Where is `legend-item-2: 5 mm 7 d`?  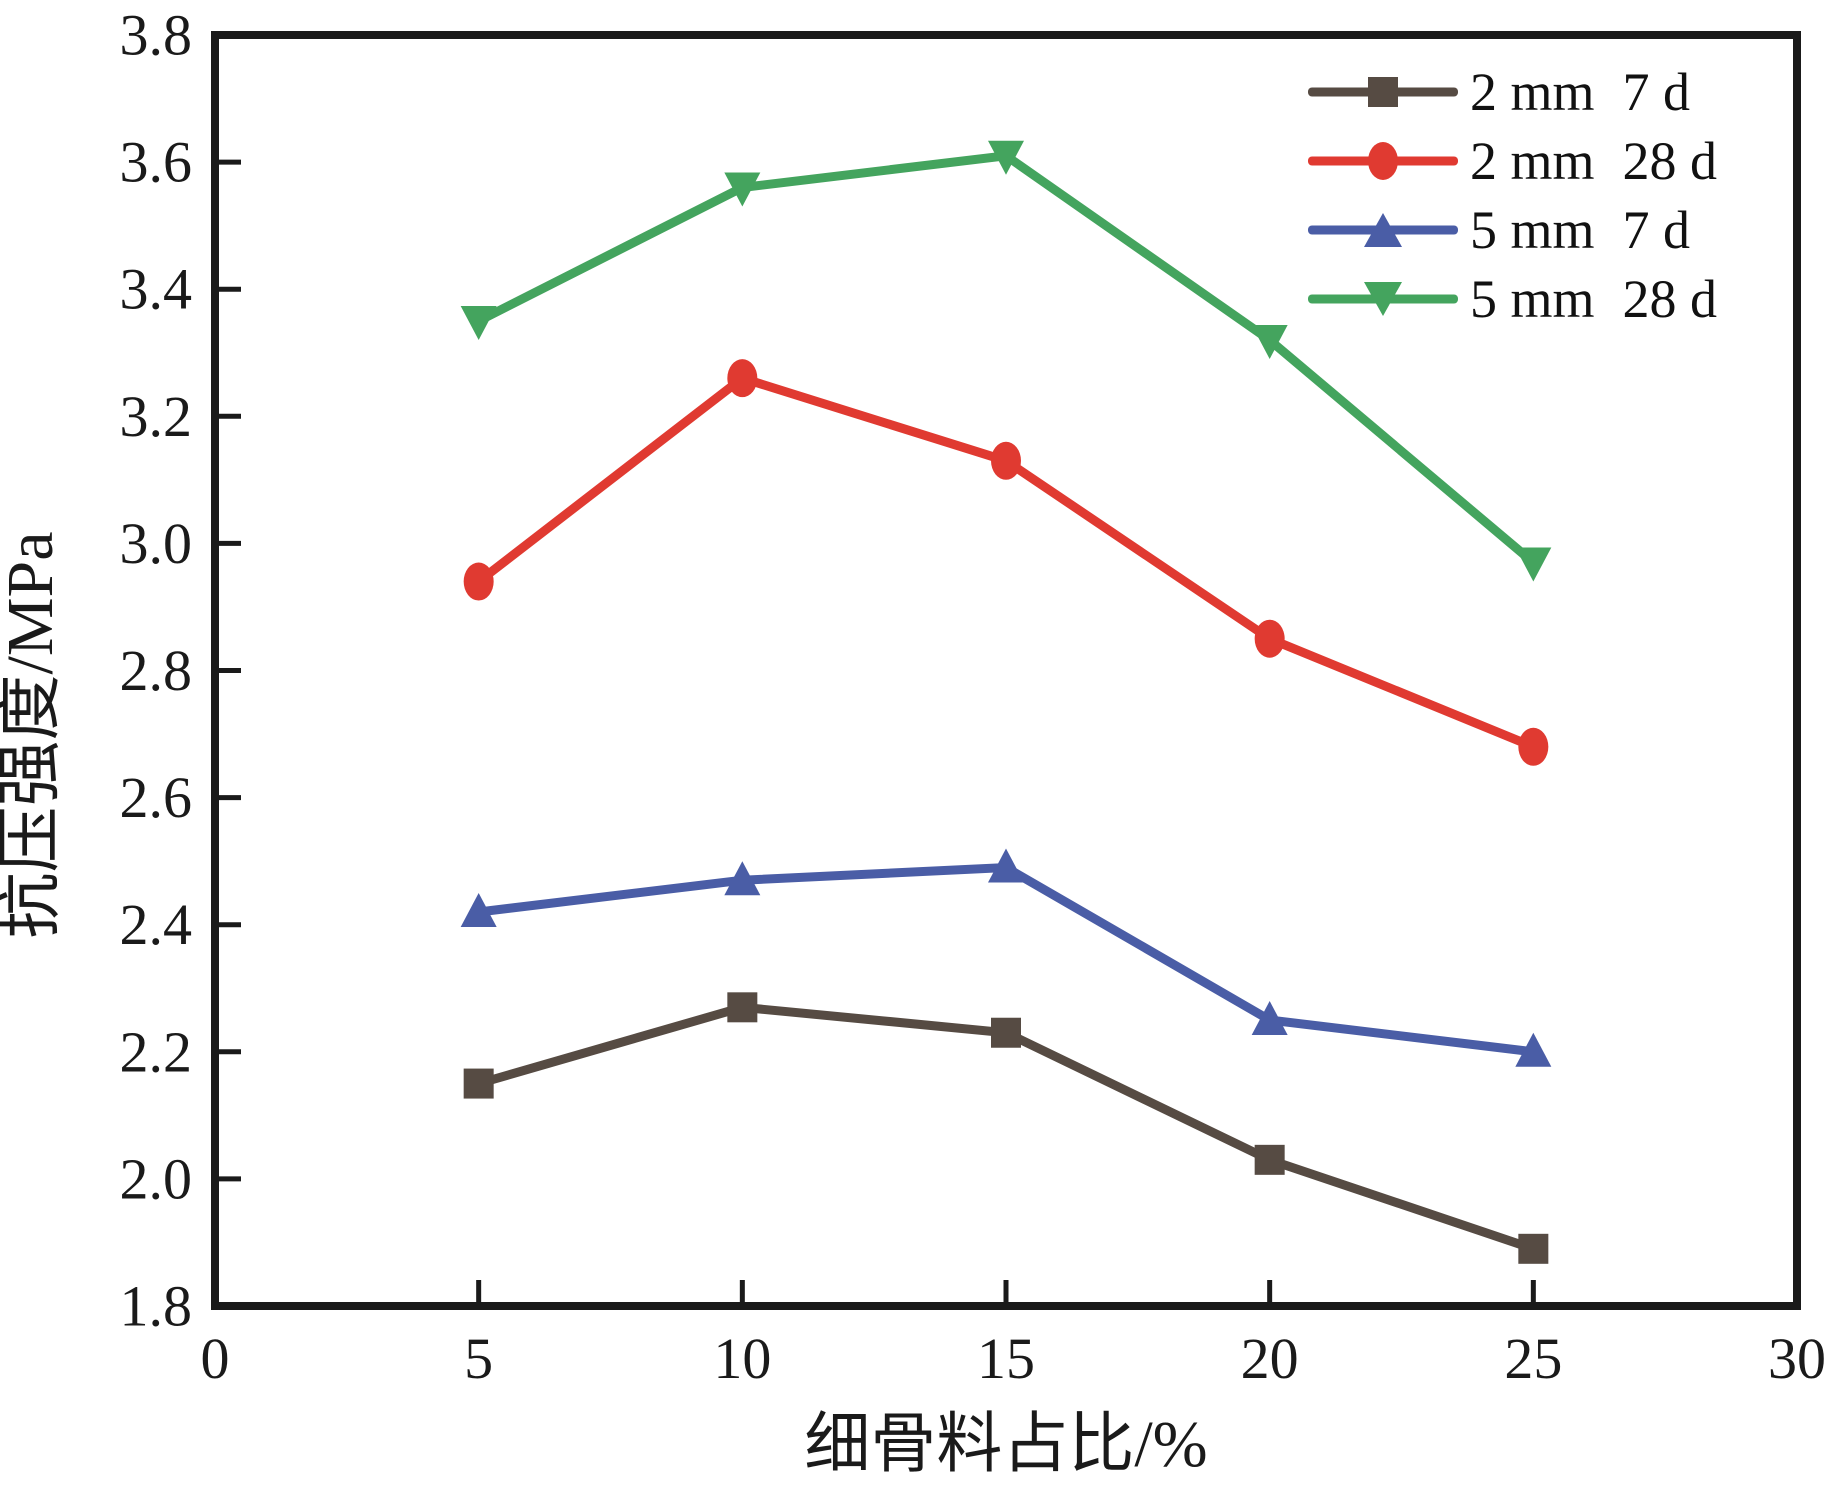 legend-item-2: 5 mm 7 d is located at coordinates (1512, 229).